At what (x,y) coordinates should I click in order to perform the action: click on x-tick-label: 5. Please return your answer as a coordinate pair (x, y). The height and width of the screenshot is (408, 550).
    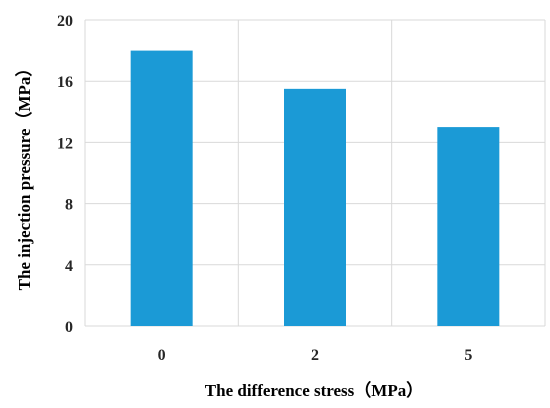
    Looking at the image, I should click on (468, 355).